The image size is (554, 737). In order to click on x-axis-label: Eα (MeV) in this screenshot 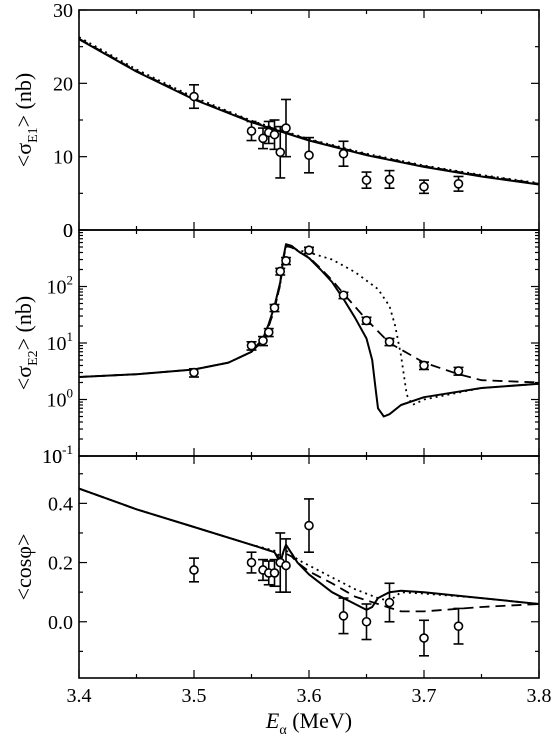, I will do `click(308, 722)`.